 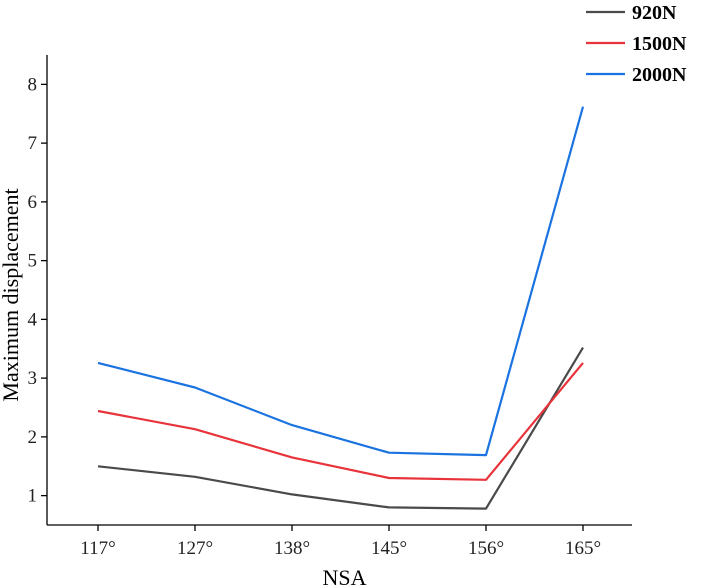 What do you see at coordinates (33, 378) in the screenshot?
I see `y-tick-label: 3` at bounding box center [33, 378].